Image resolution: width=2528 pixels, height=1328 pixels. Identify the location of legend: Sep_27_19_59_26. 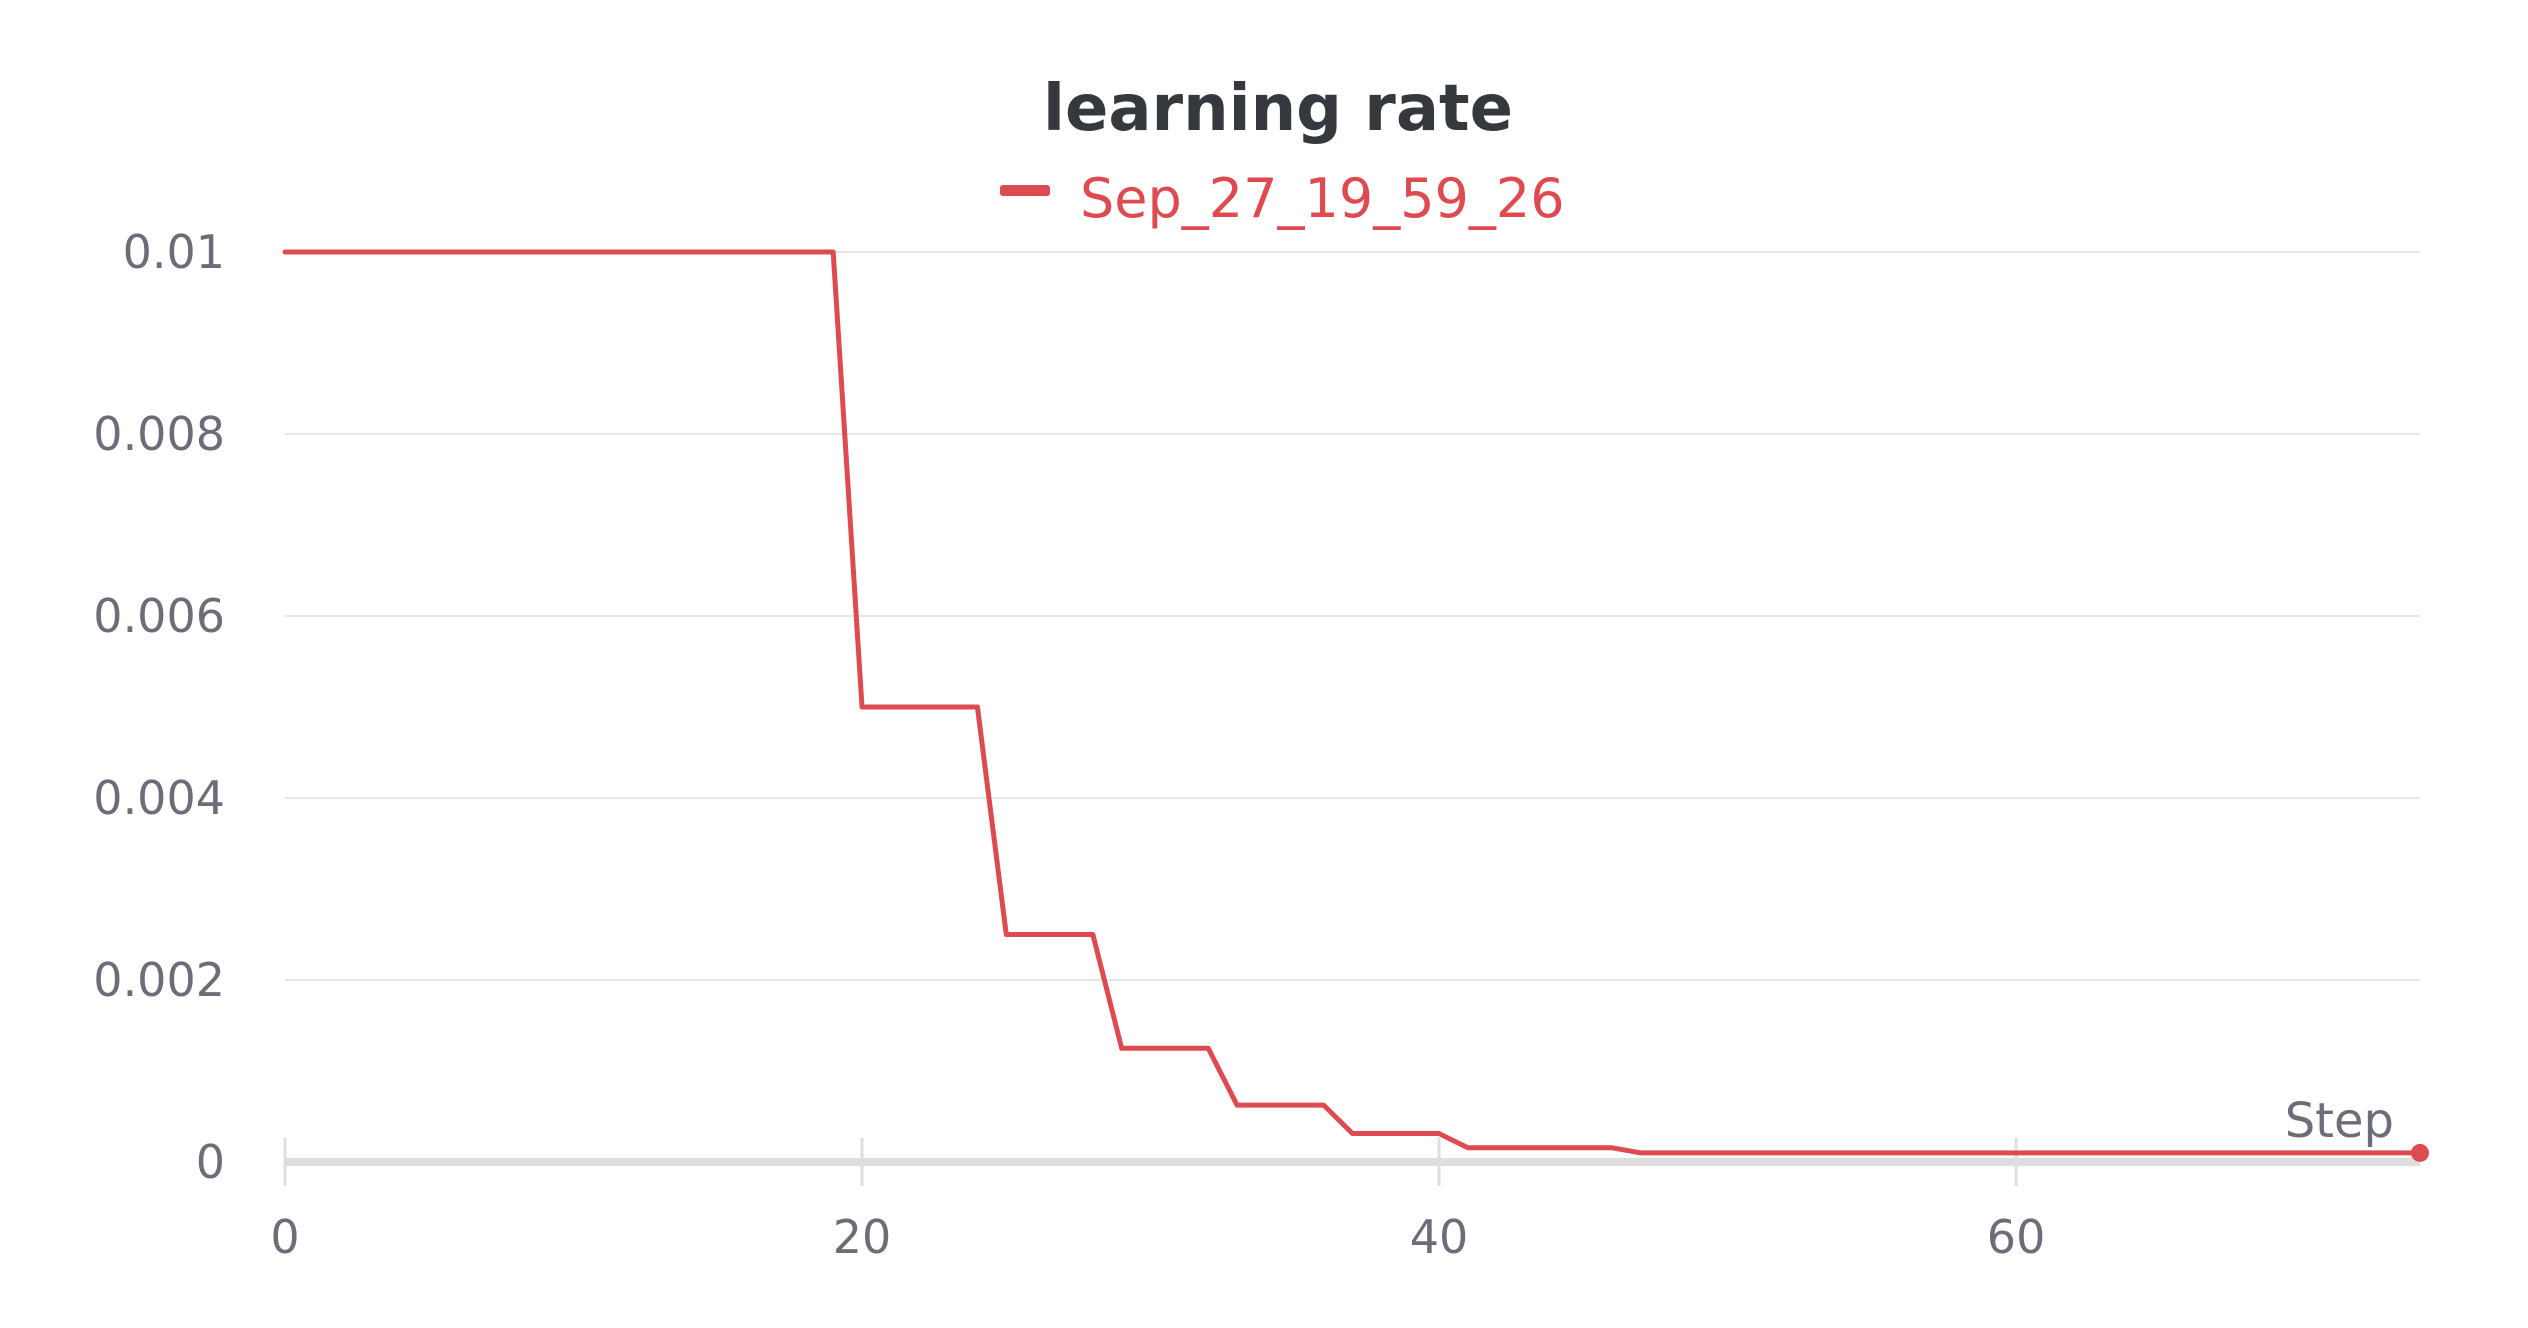
(1282, 198).